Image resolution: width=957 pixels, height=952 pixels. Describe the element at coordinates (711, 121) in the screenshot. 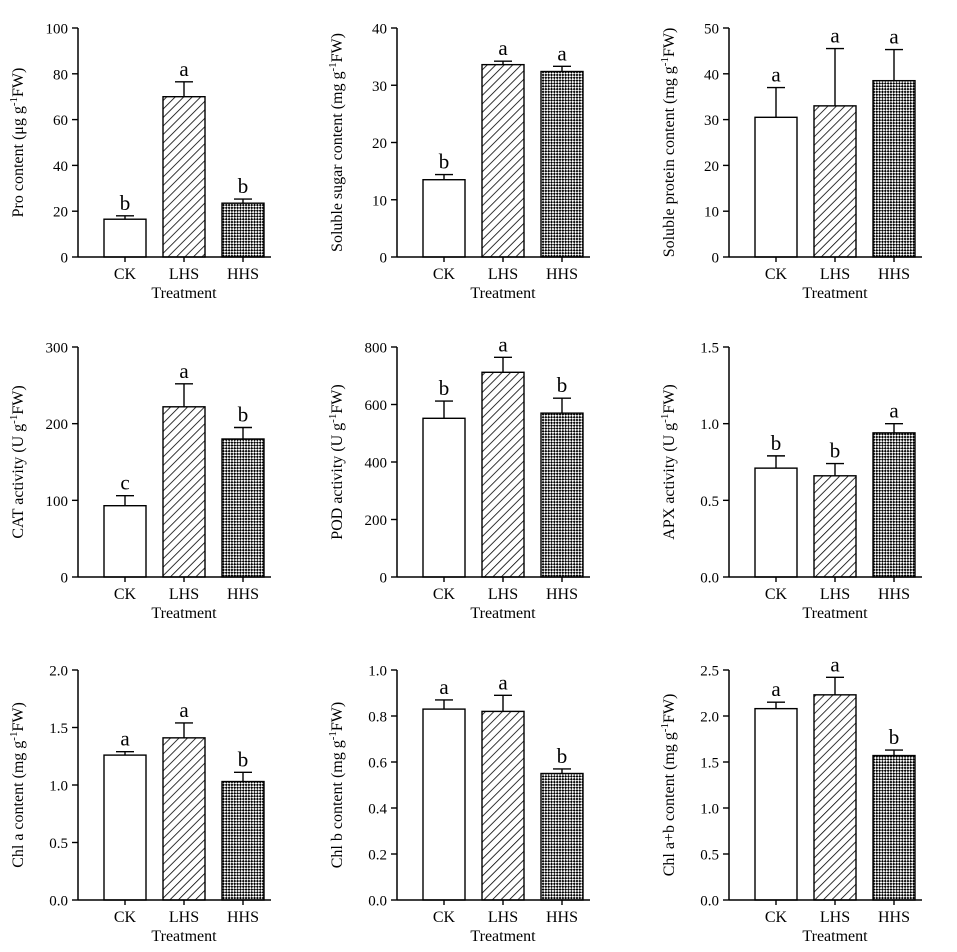

I see `y-tick-label: 30` at that location.